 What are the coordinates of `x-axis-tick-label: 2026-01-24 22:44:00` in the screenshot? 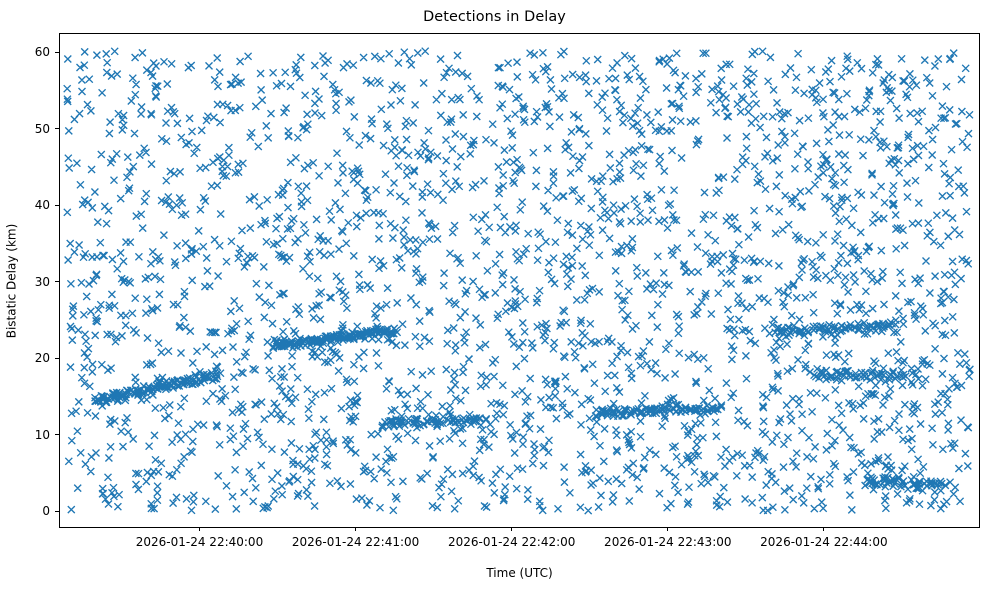 It's located at (824, 542).